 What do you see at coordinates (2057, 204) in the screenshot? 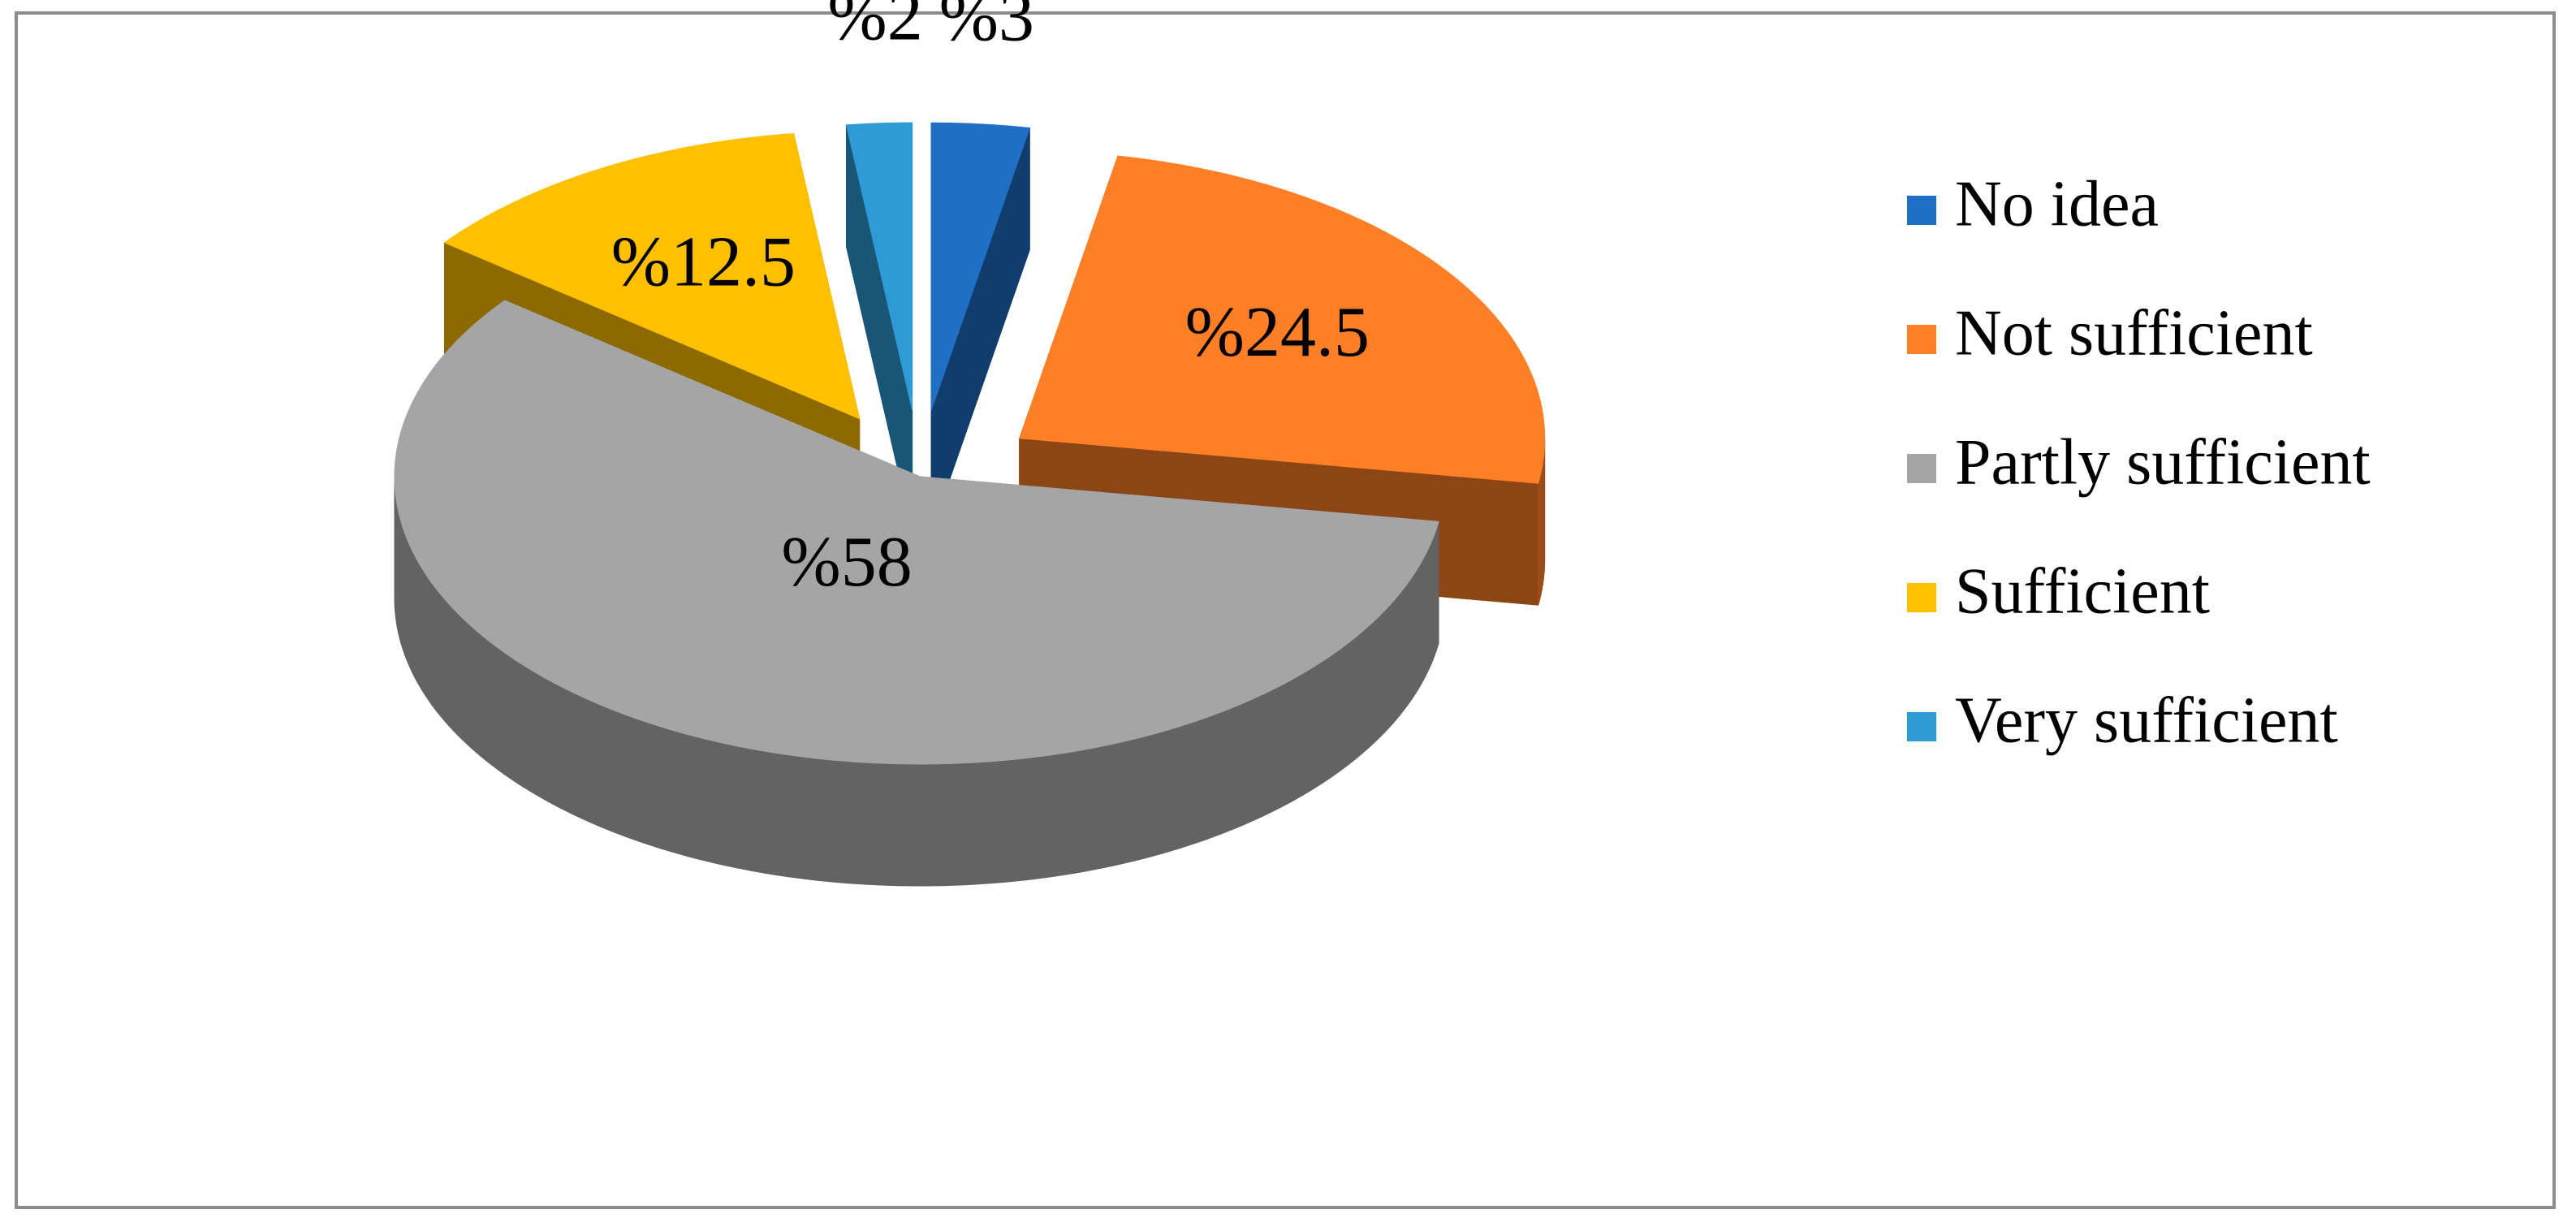
I see `legend-label: No idea` at bounding box center [2057, 204].